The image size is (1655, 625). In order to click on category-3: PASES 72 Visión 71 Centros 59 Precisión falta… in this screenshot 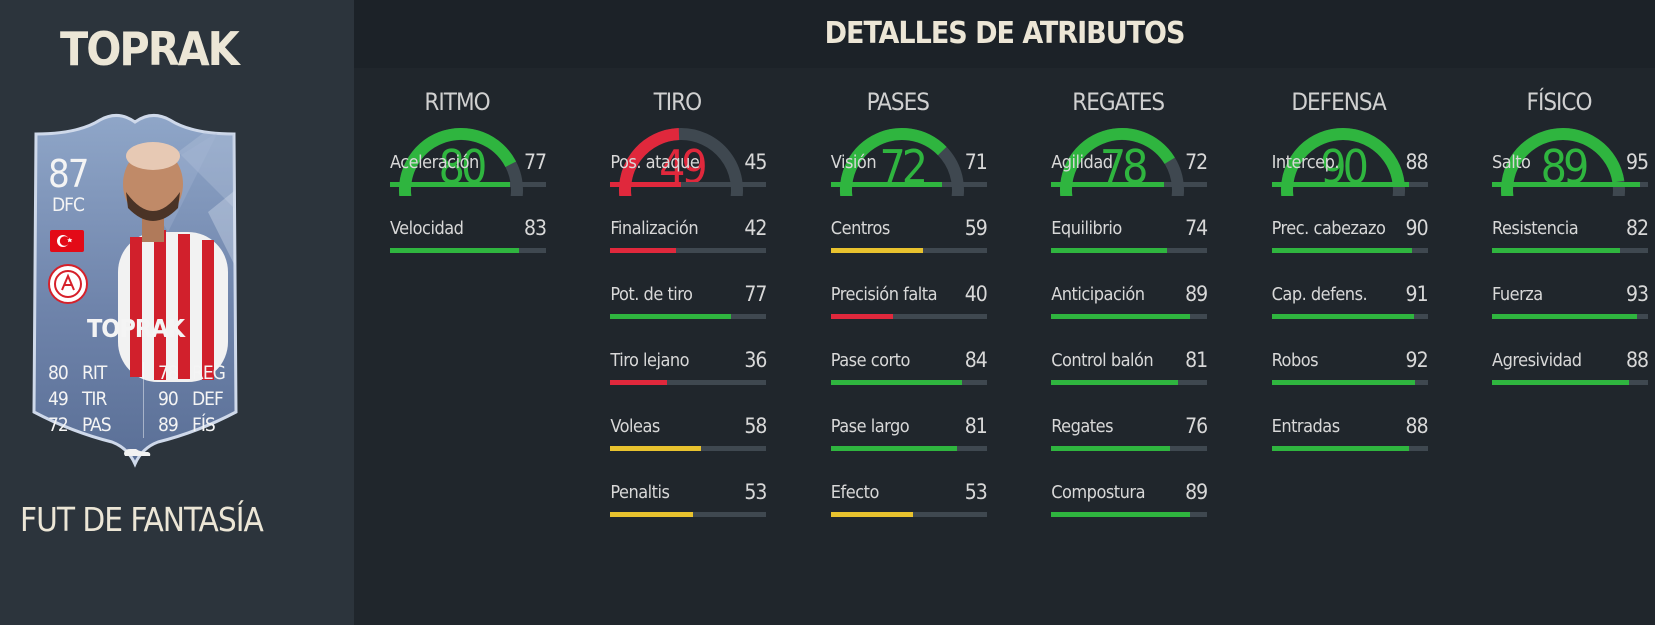, I will do `click(908, 350)`.